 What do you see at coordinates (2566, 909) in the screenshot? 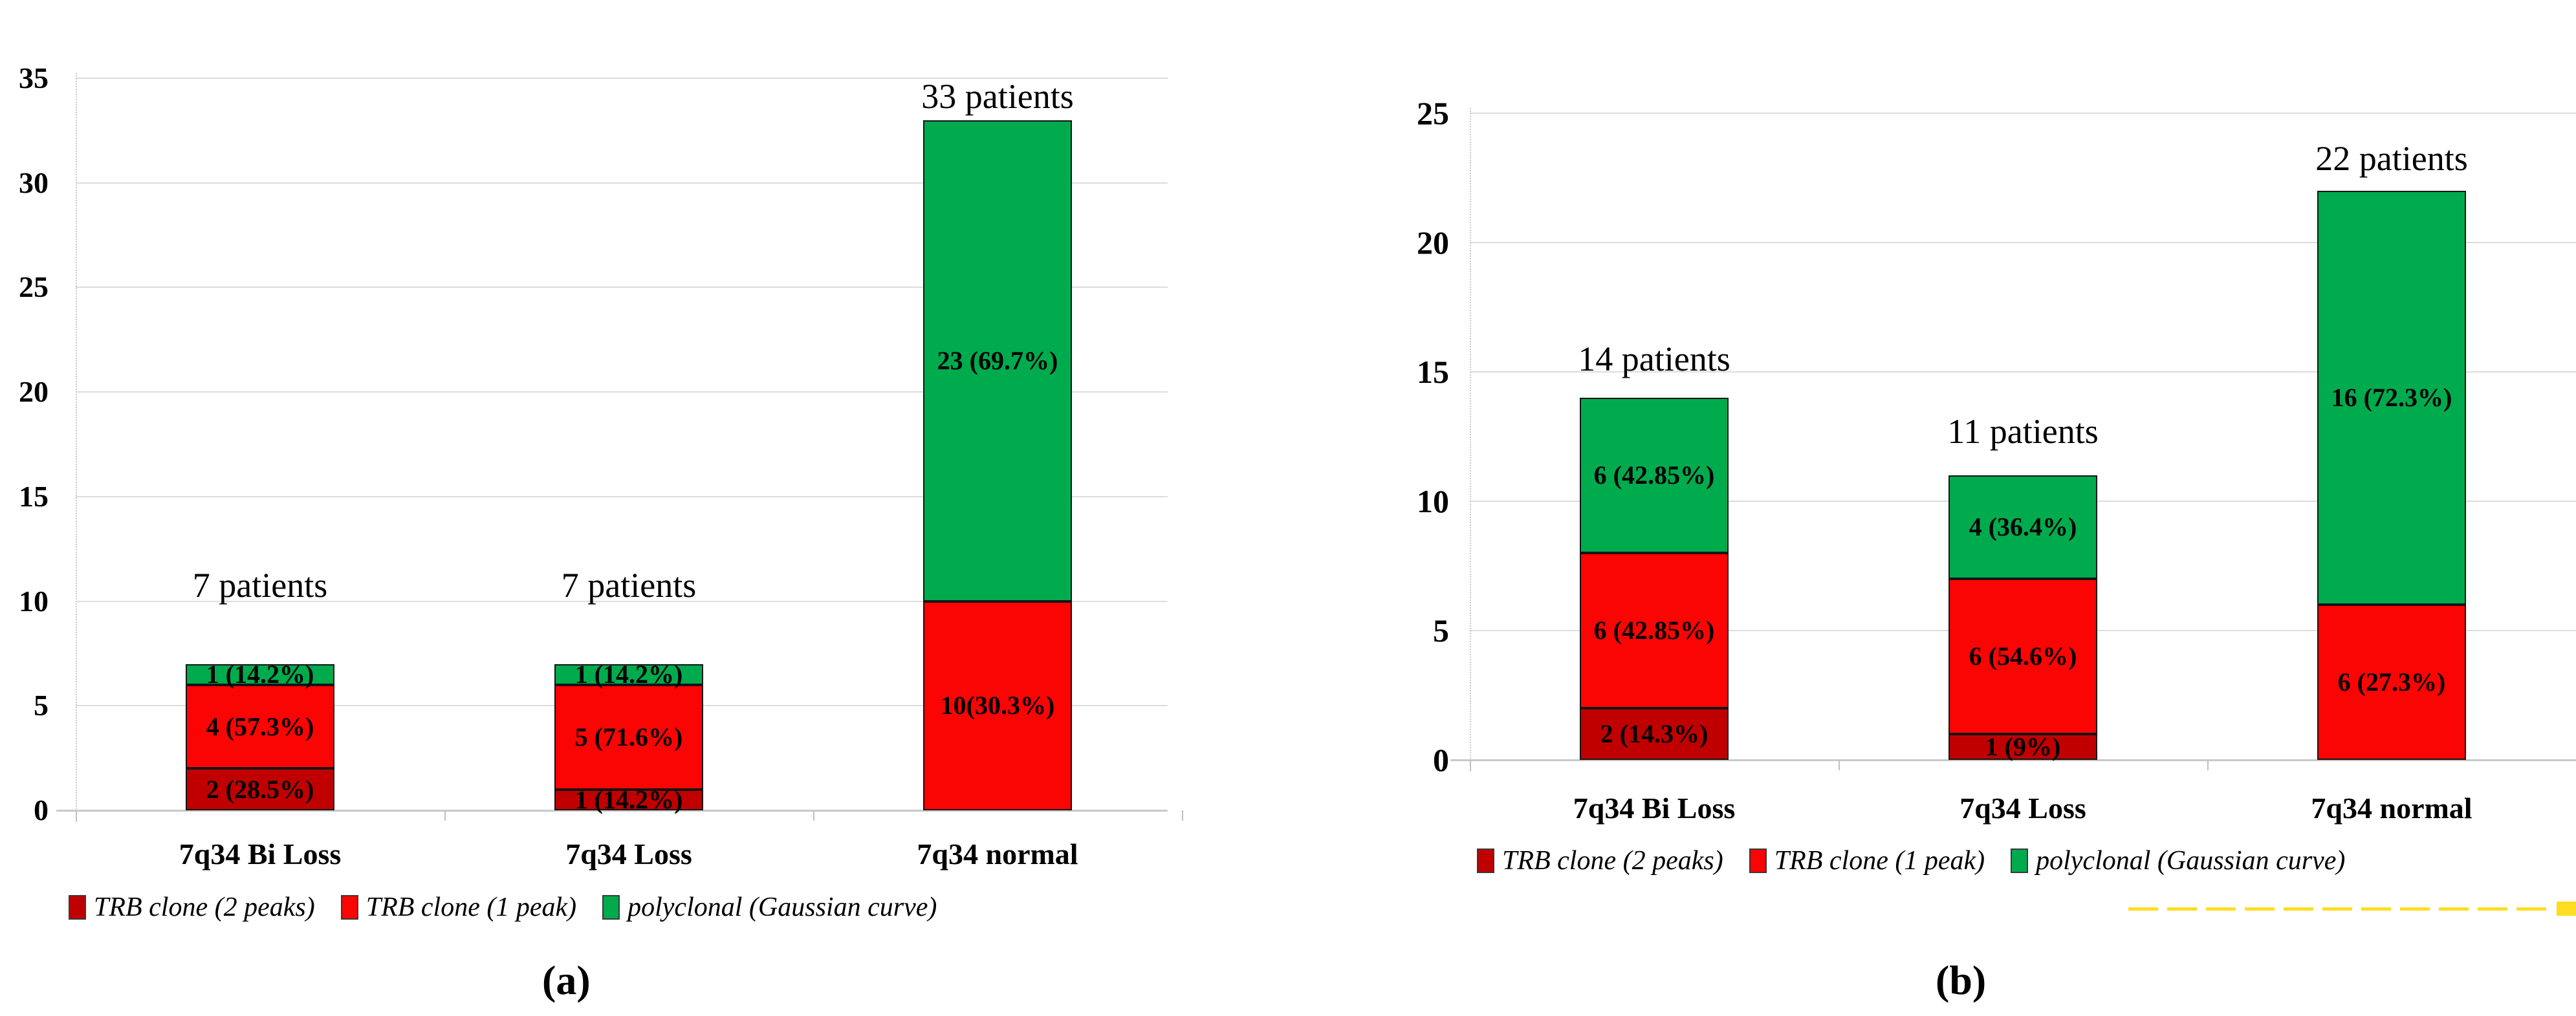
I see `yellow-blob-artifact` at bounding box center [2566, 909].